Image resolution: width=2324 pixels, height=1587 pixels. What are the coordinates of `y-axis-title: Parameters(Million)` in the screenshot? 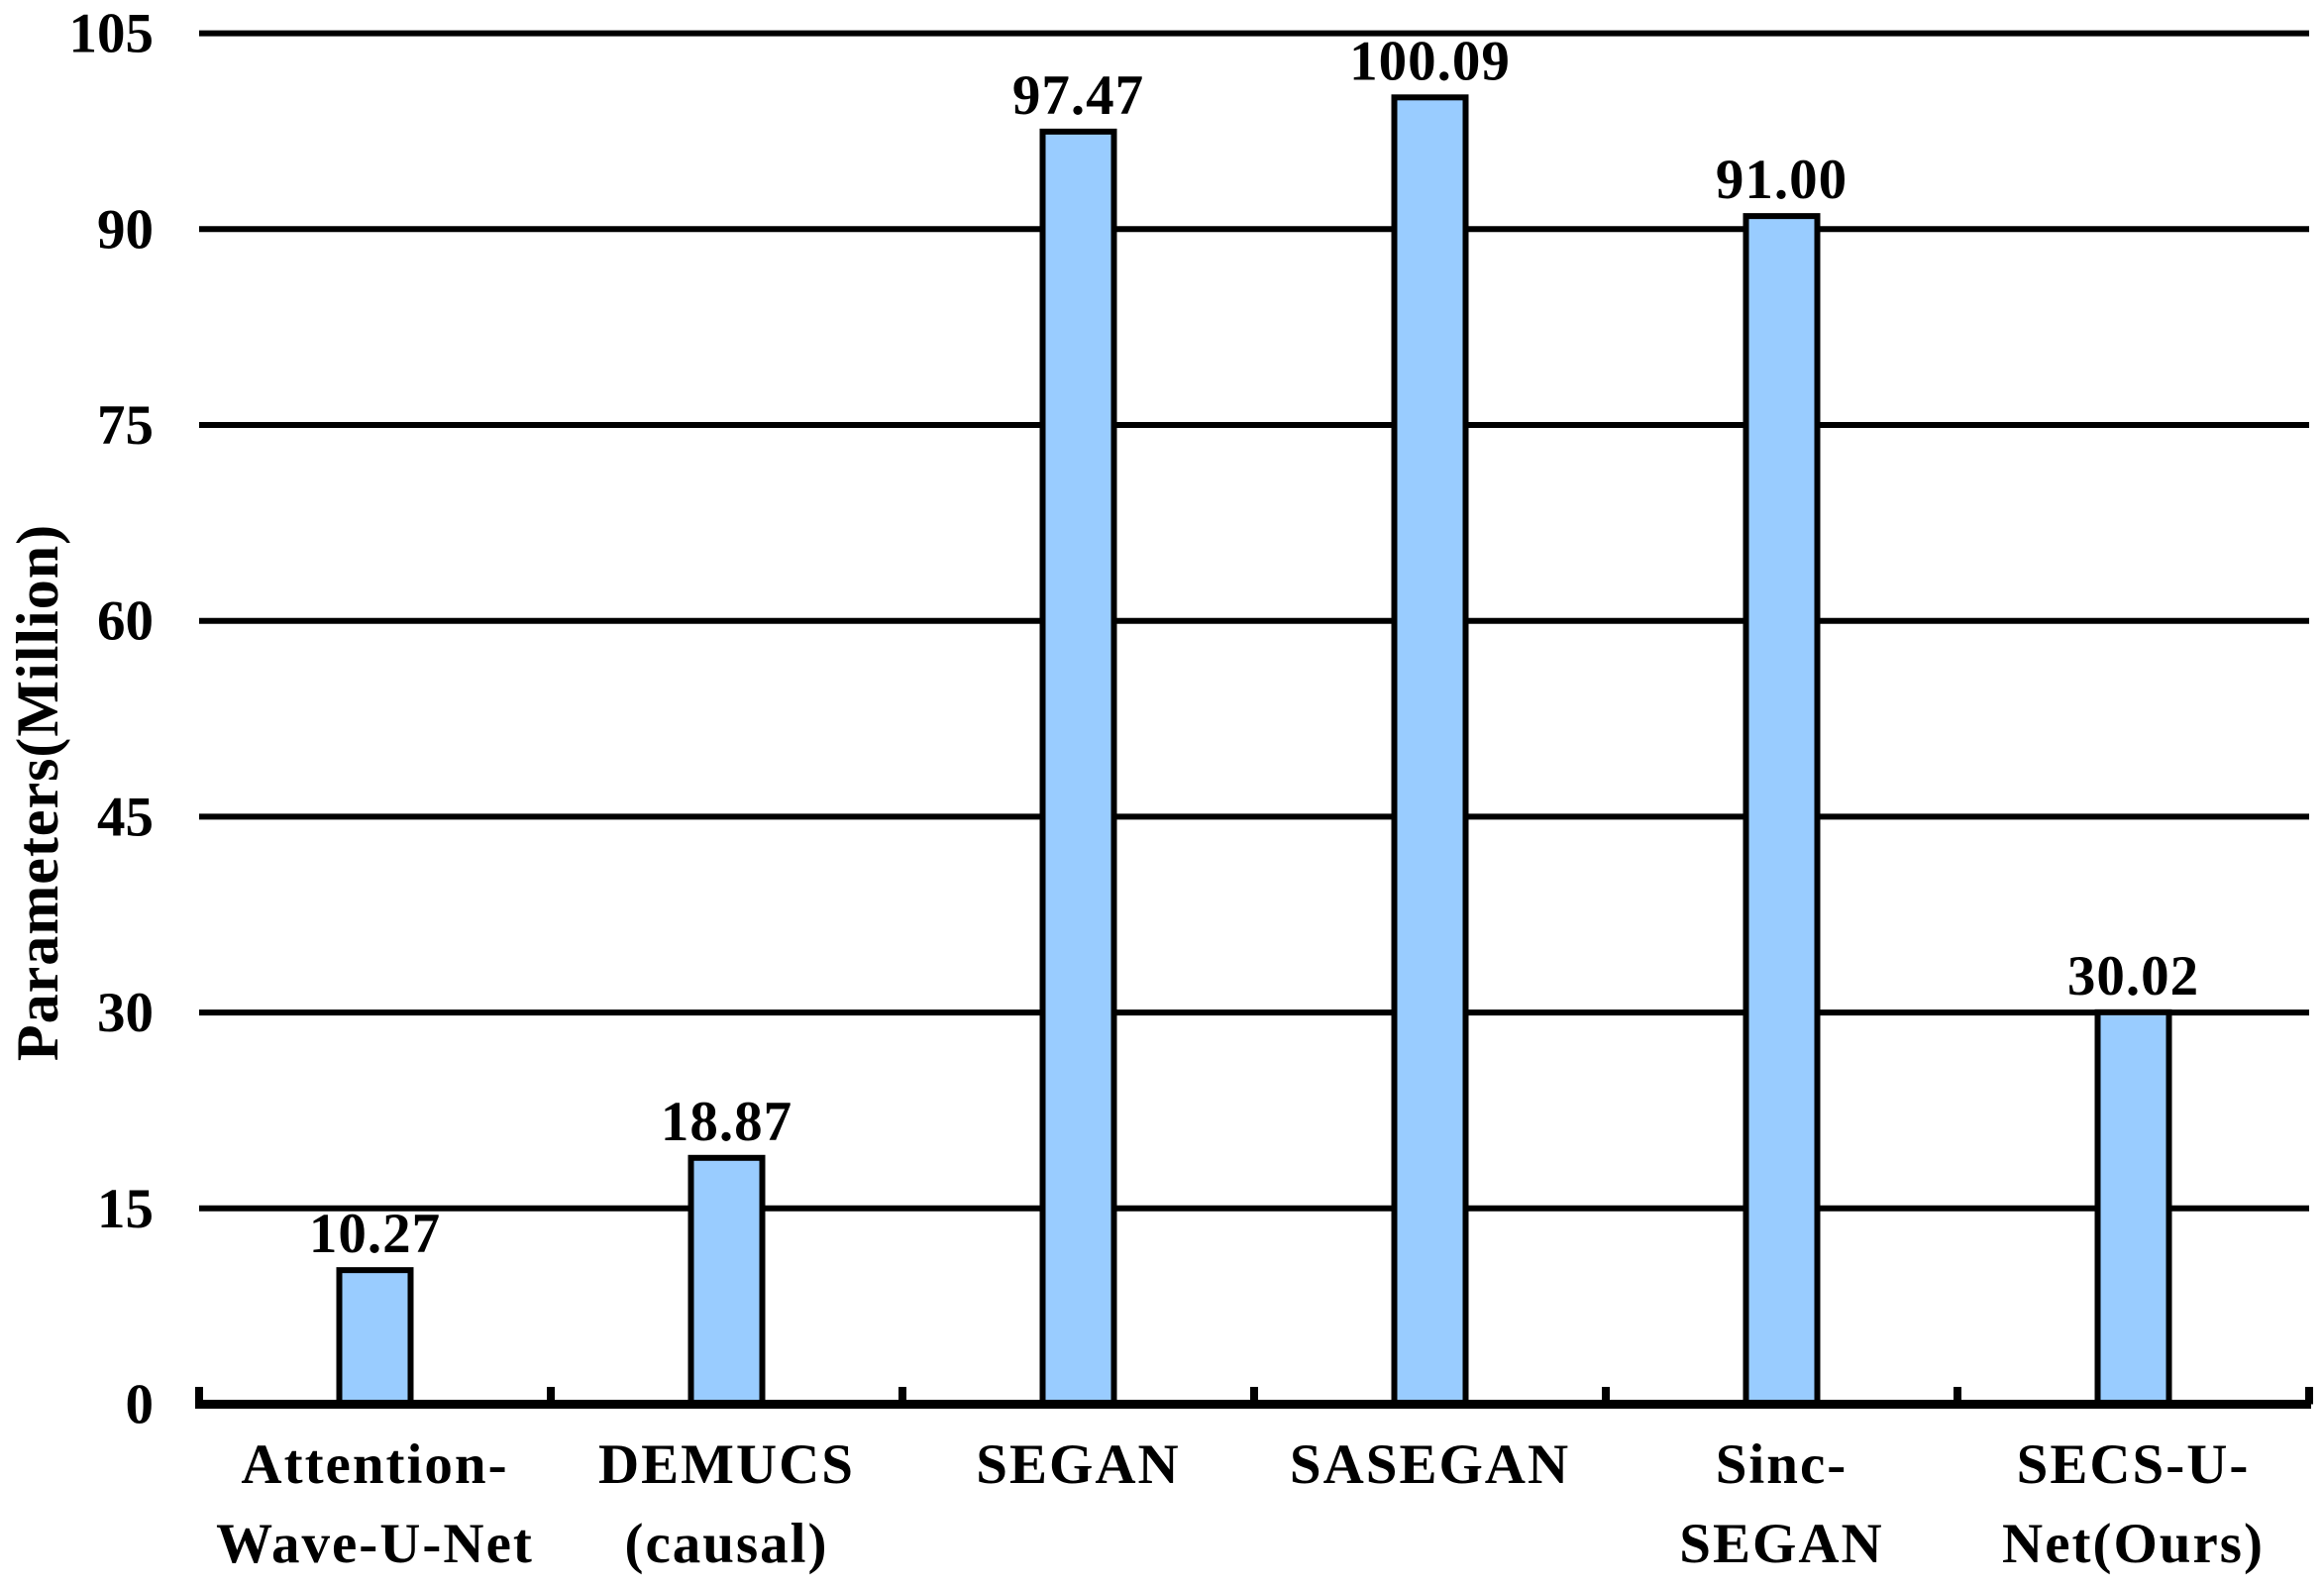 It's located at (37, 792).